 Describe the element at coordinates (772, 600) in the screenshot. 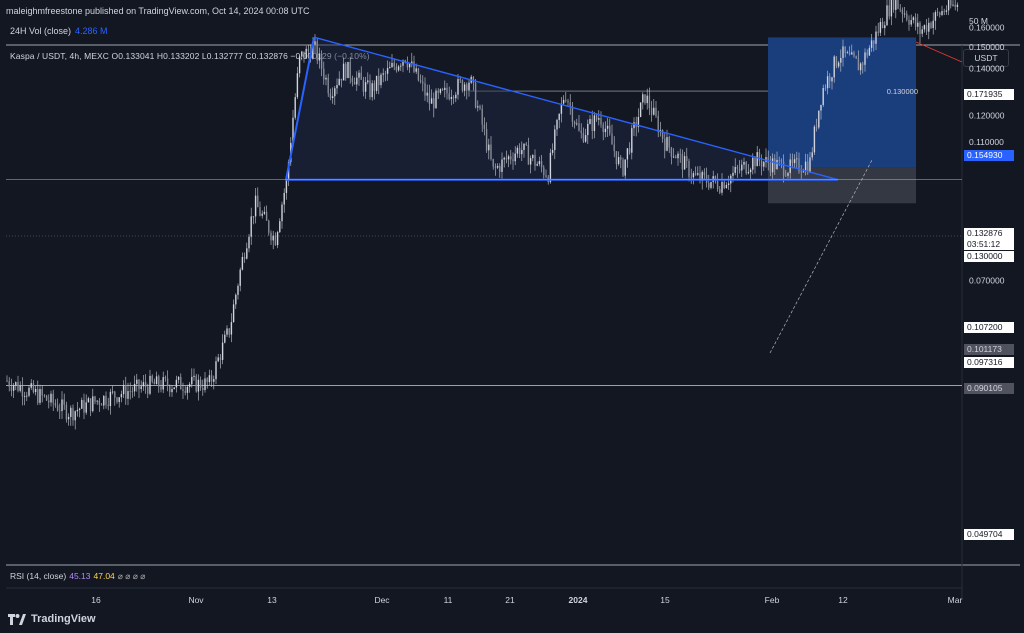

I see `x-tick-label: Feb` at that location.